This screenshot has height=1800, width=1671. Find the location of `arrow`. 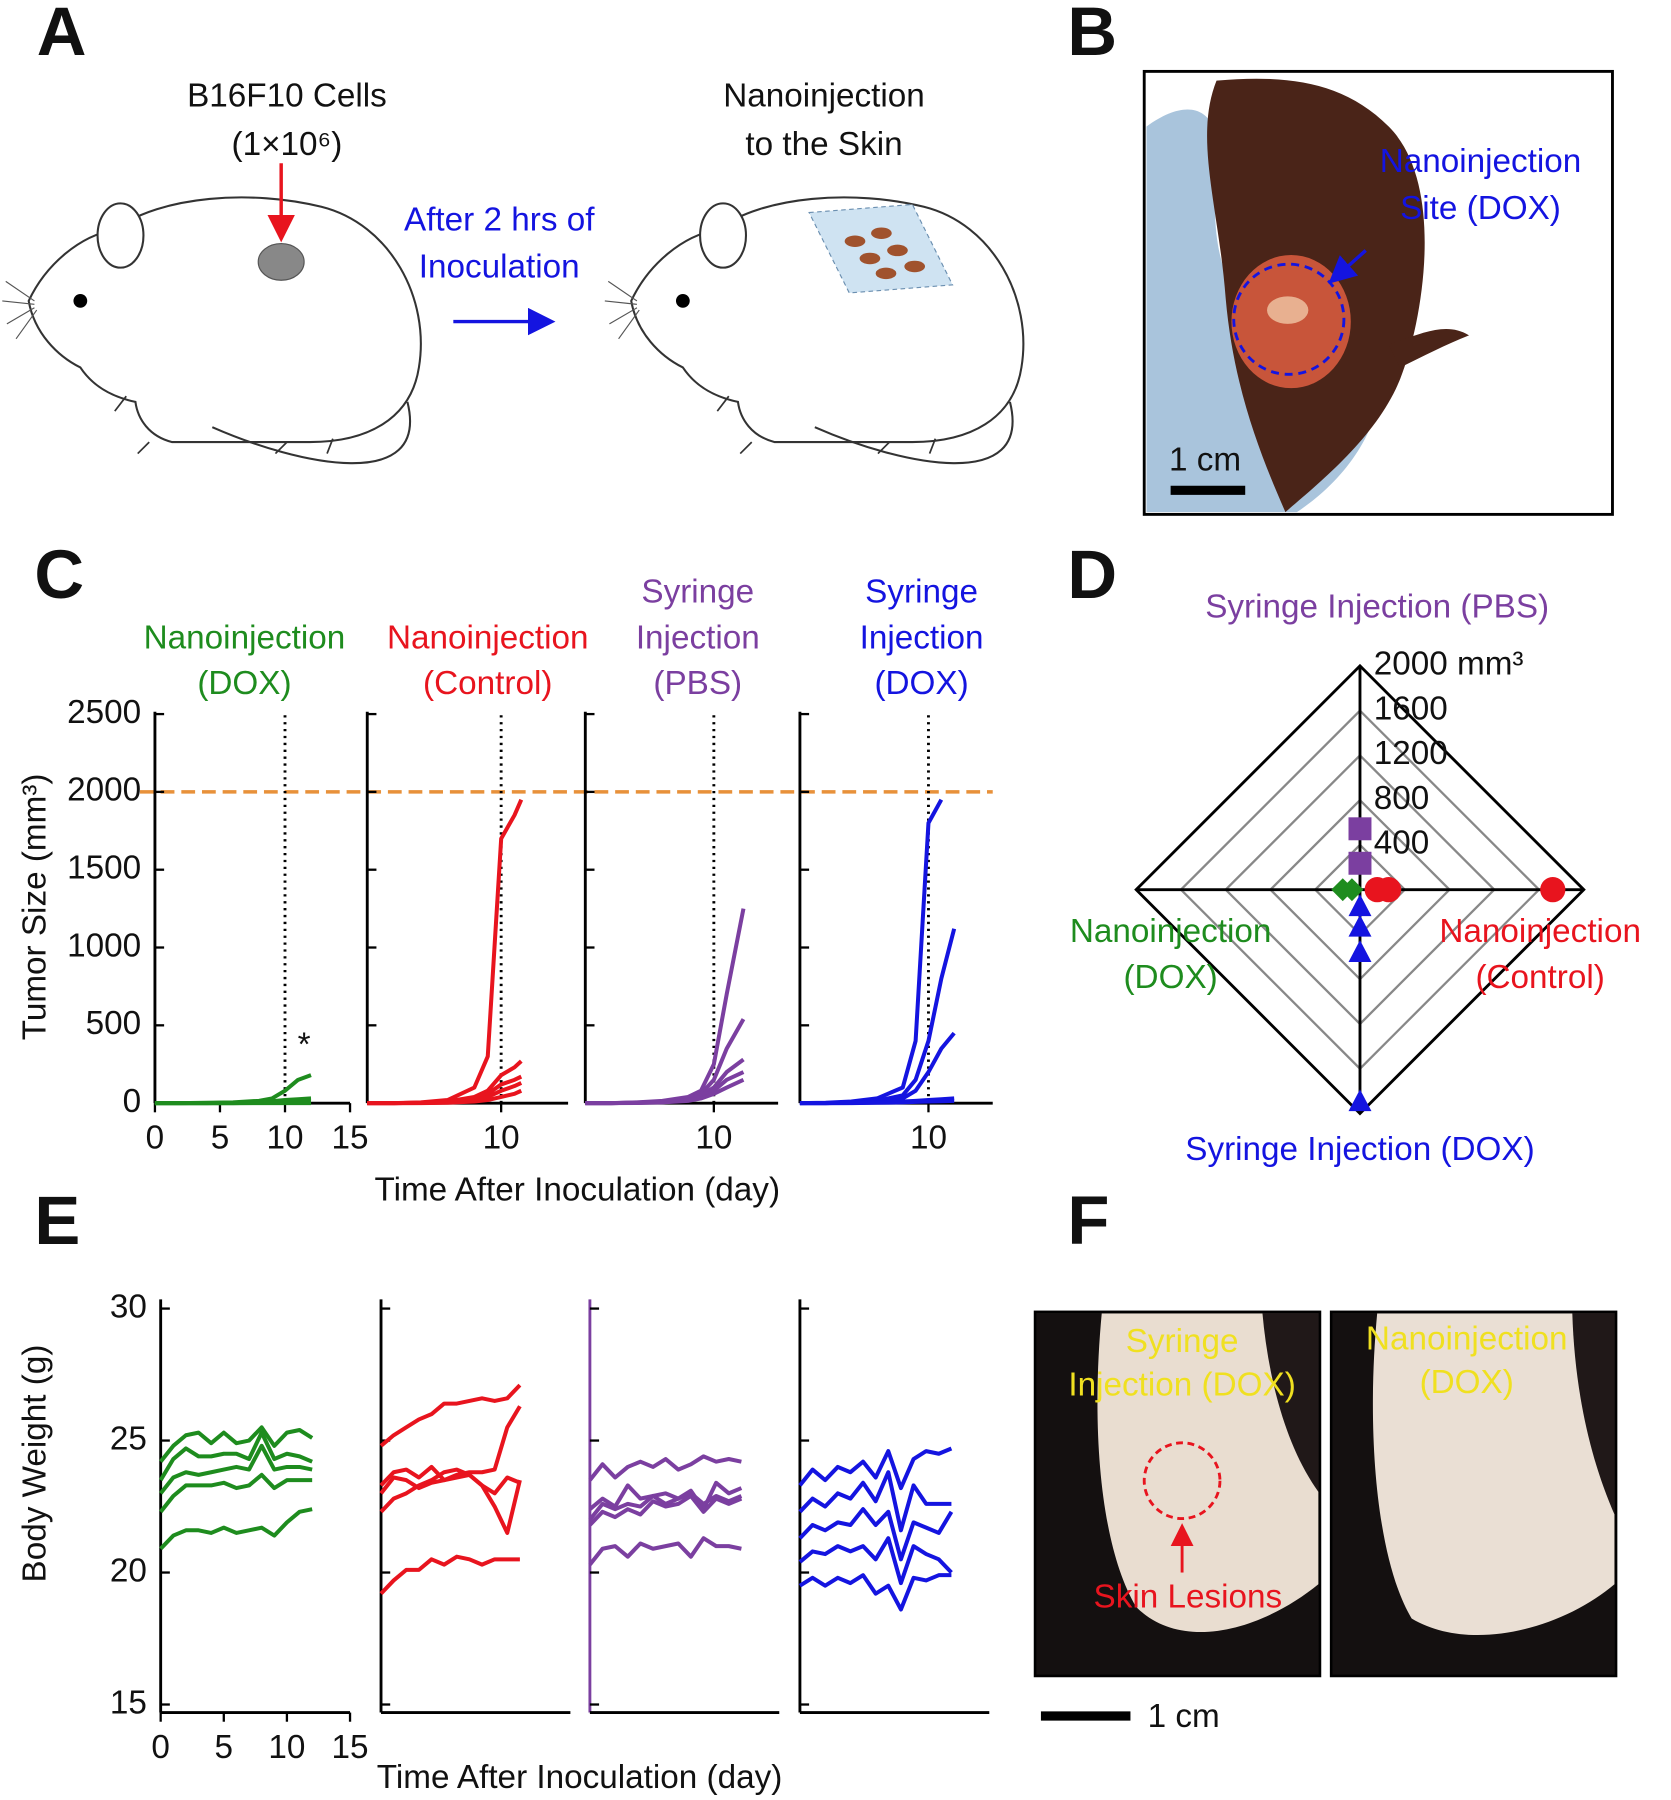

arrow is located at coordinates (1347, 266).